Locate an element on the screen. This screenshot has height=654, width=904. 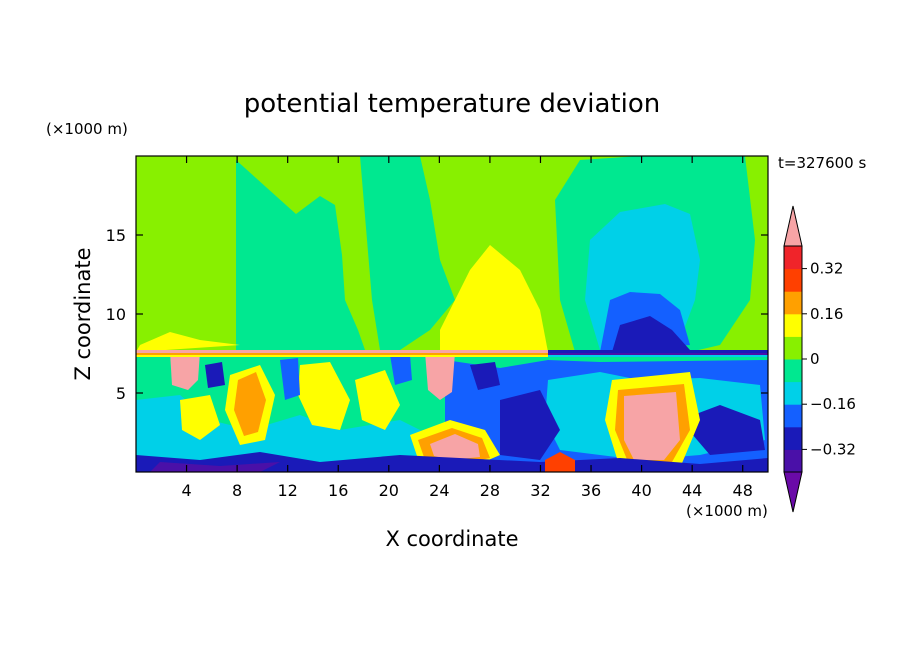
colorbar-tick-label: −0.32 is located at coordinates (833, 449).